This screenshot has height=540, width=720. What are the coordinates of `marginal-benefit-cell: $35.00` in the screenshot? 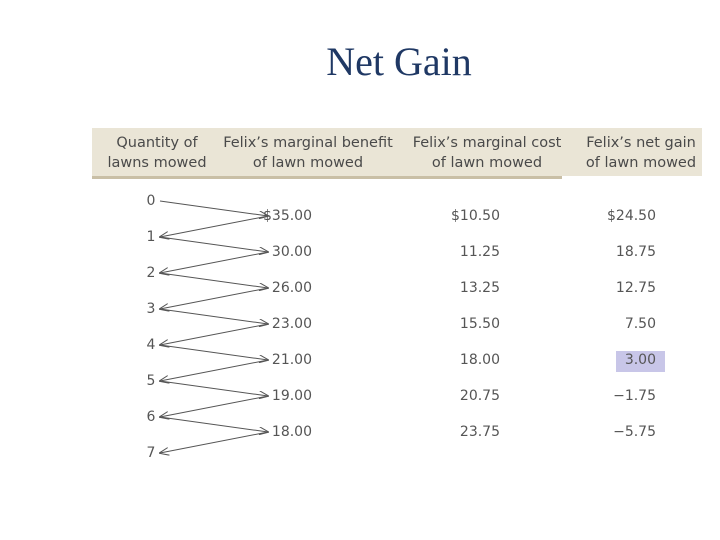 It's located at (287, 216).